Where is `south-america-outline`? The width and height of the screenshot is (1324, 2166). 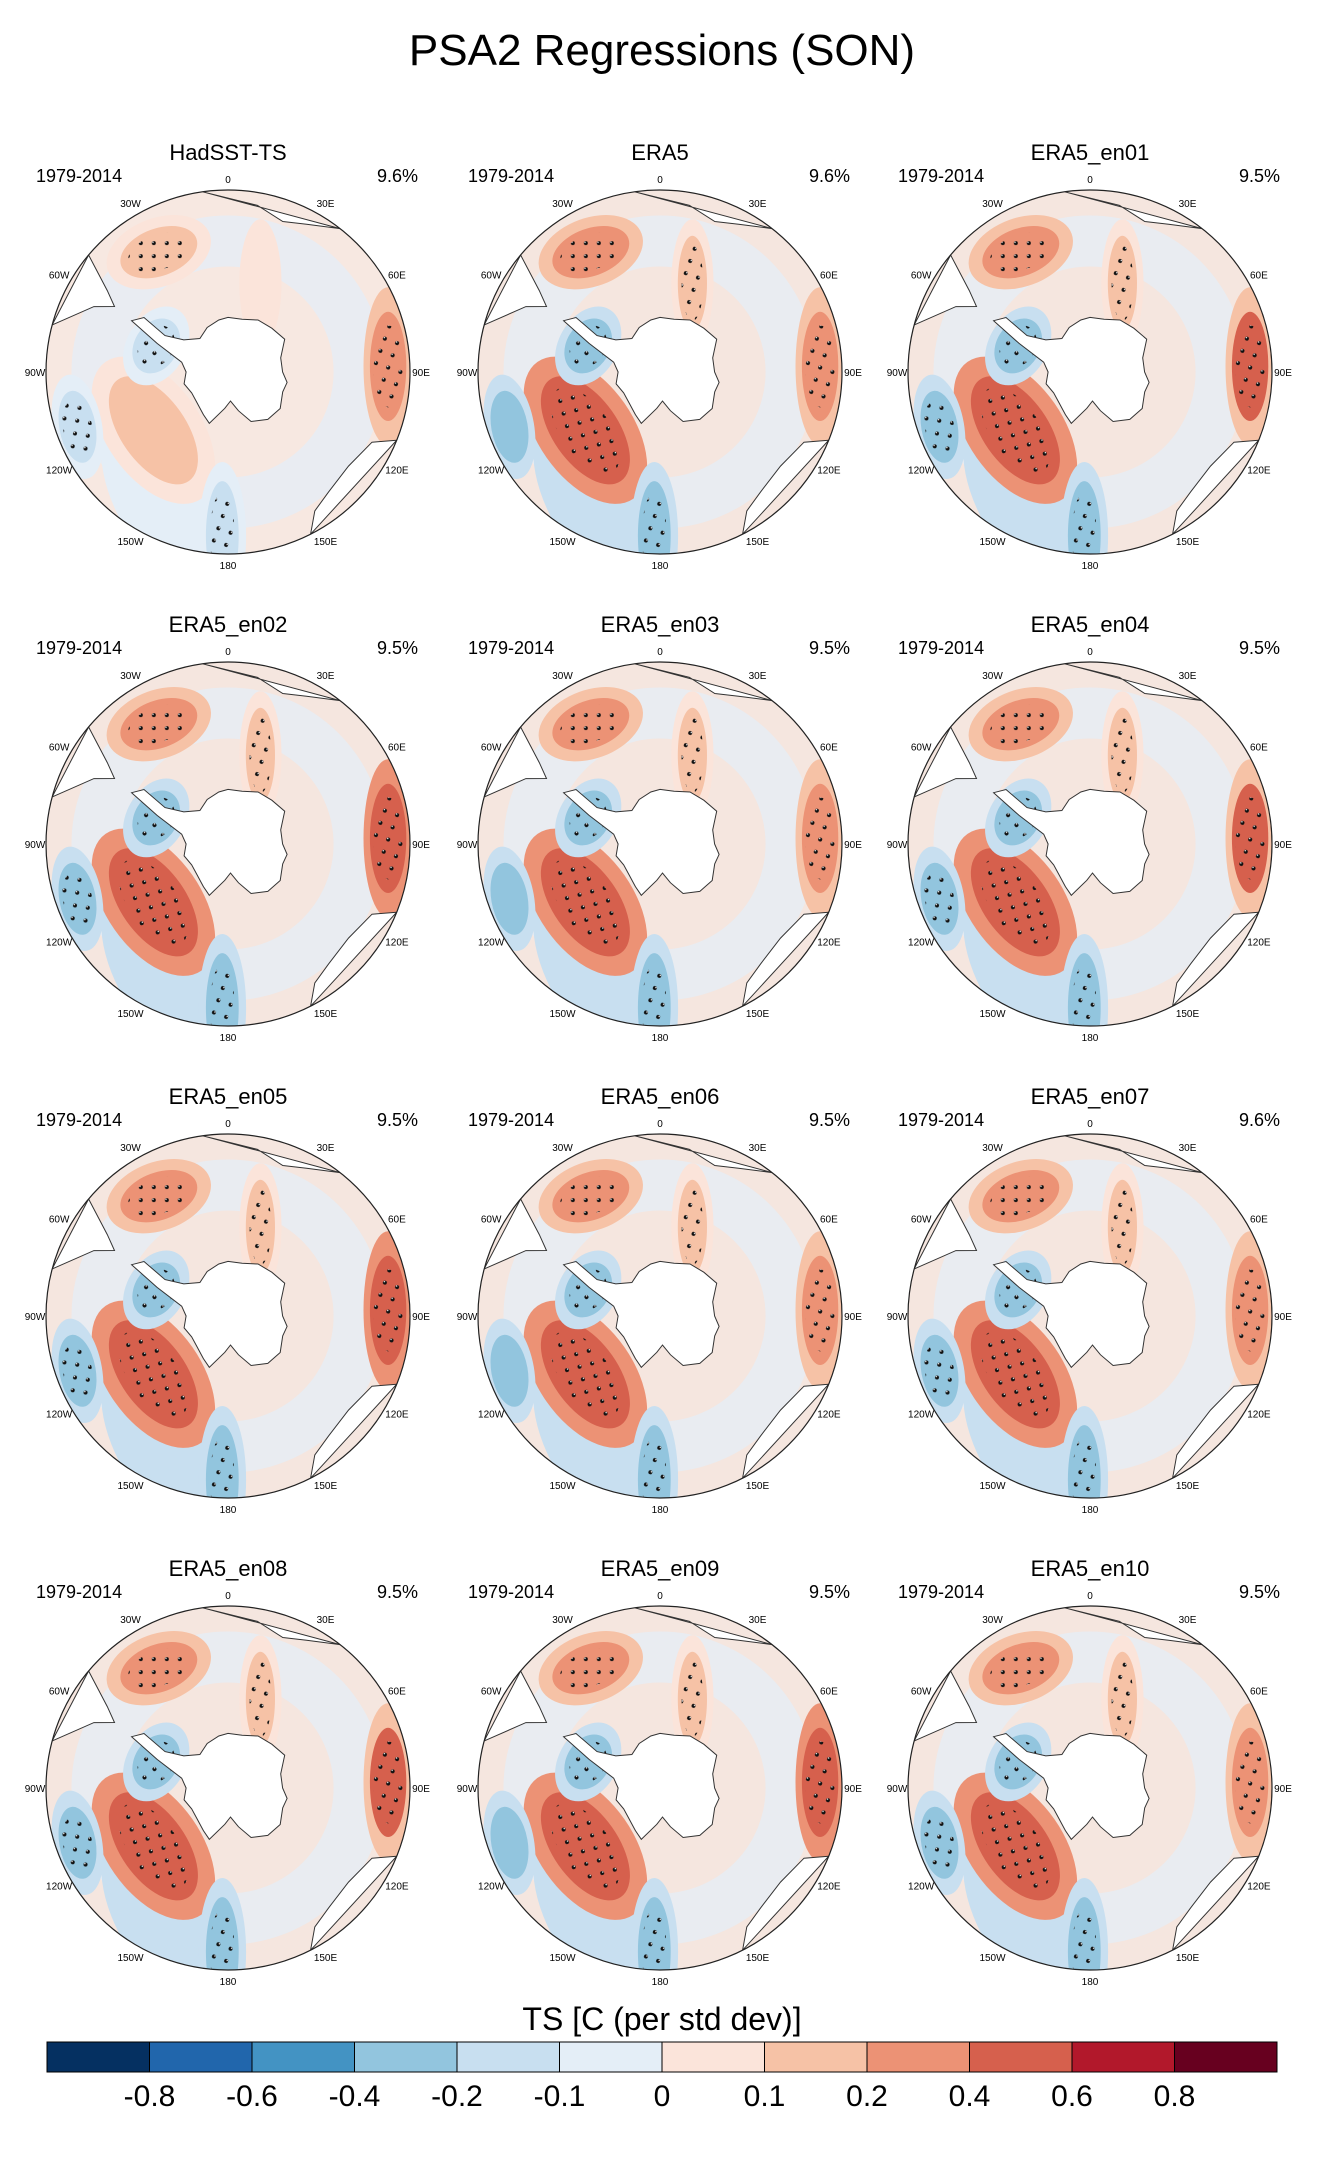
south-america-outline is located at coordinates (515, 289).